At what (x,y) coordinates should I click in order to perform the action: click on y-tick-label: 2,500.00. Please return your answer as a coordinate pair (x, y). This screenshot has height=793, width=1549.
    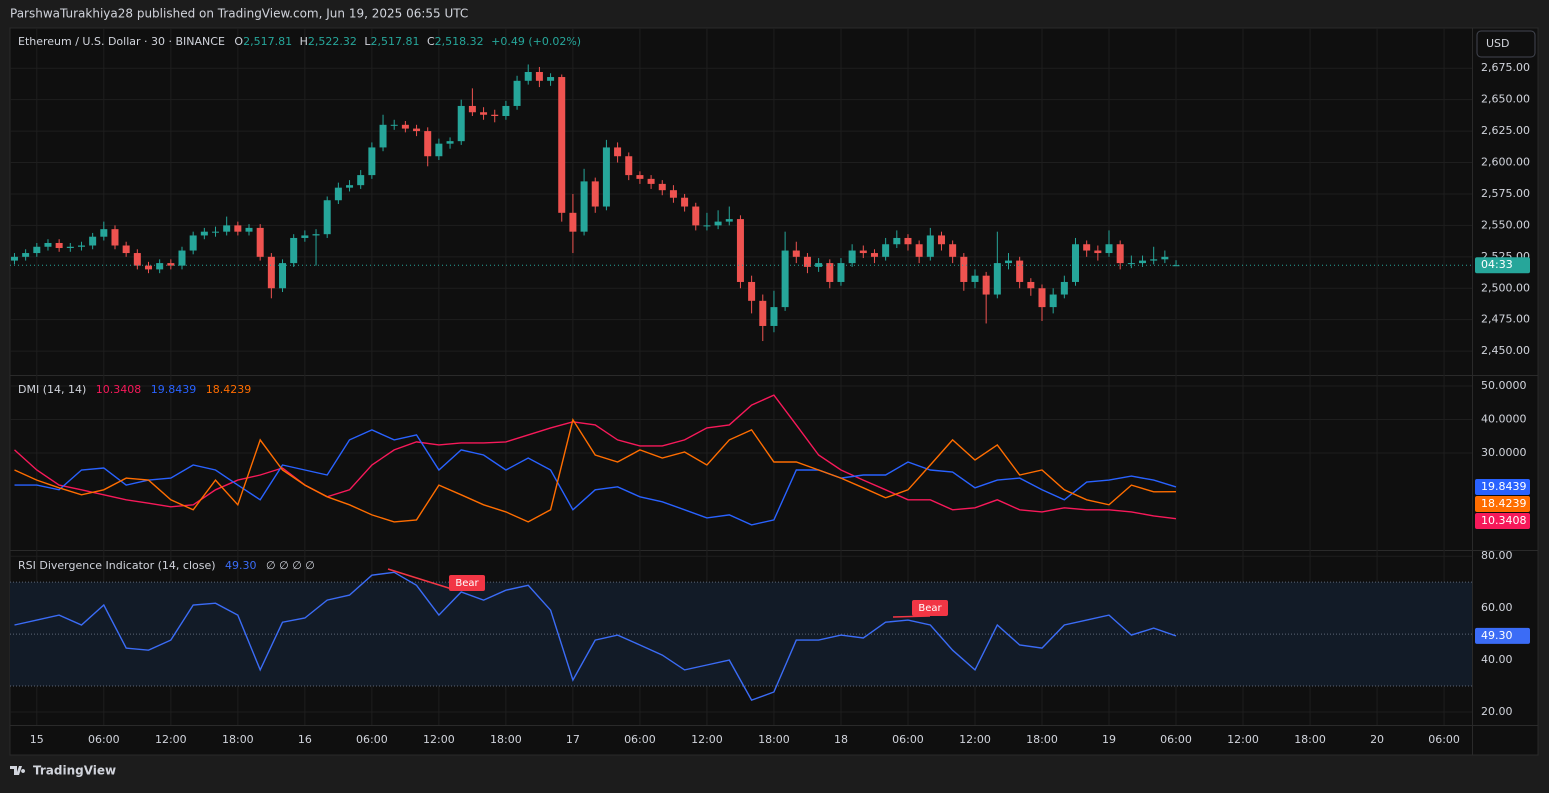
    Looking at the image, I should click on (1505, 287).